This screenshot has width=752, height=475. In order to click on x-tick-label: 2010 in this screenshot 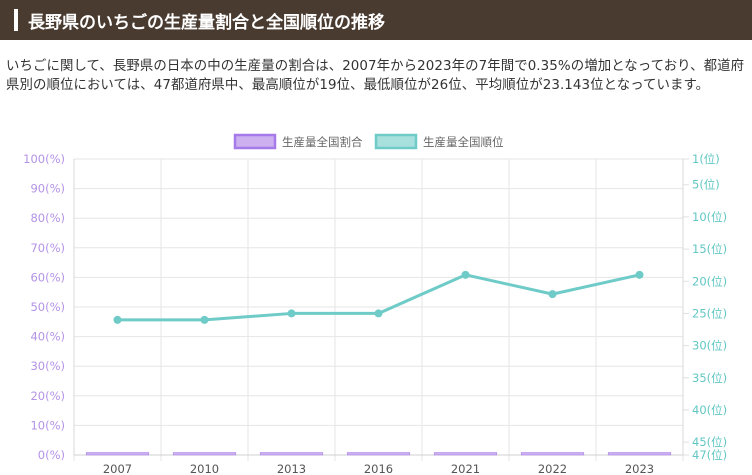, I will do `click(204, 468)`.